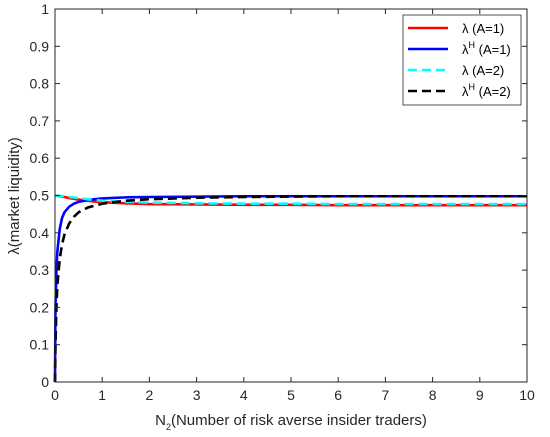 Image resolution: width=550 pixels, height=437 pixels. I want to click on y-axis-title: λ(market liquidity), so click(14, 196).